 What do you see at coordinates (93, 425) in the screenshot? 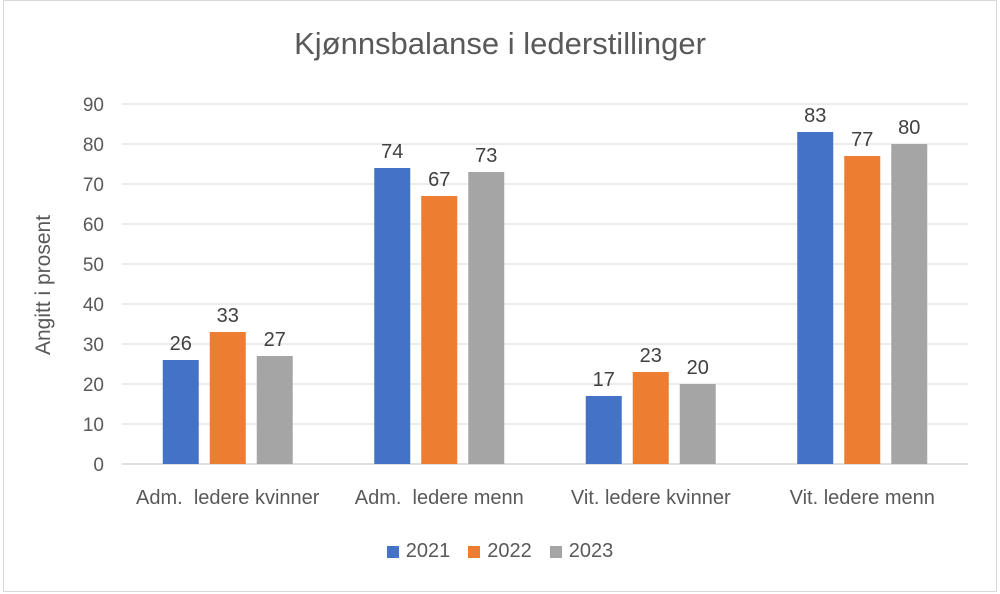
I see `y-tick-label: 10` at bounding box center [93, 425].